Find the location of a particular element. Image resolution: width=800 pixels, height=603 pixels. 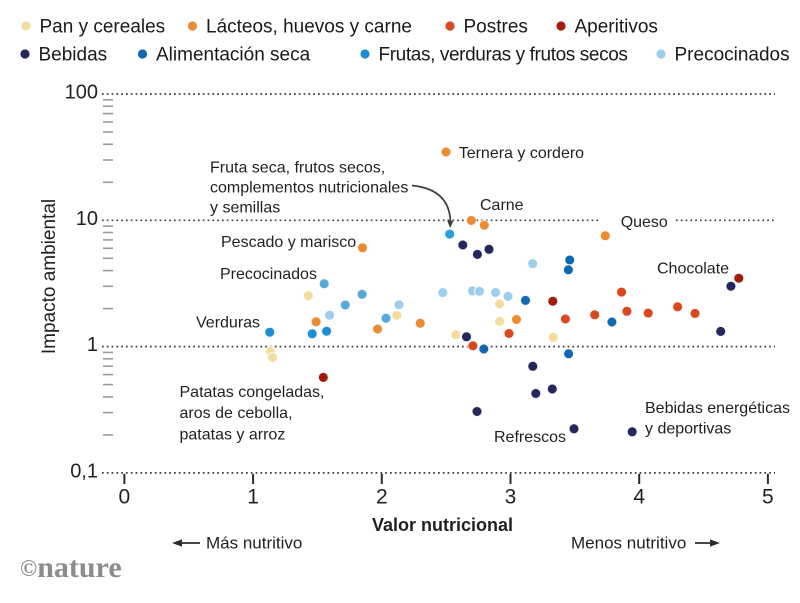

svg-text: y semillas is located at coordinates (245, 207).